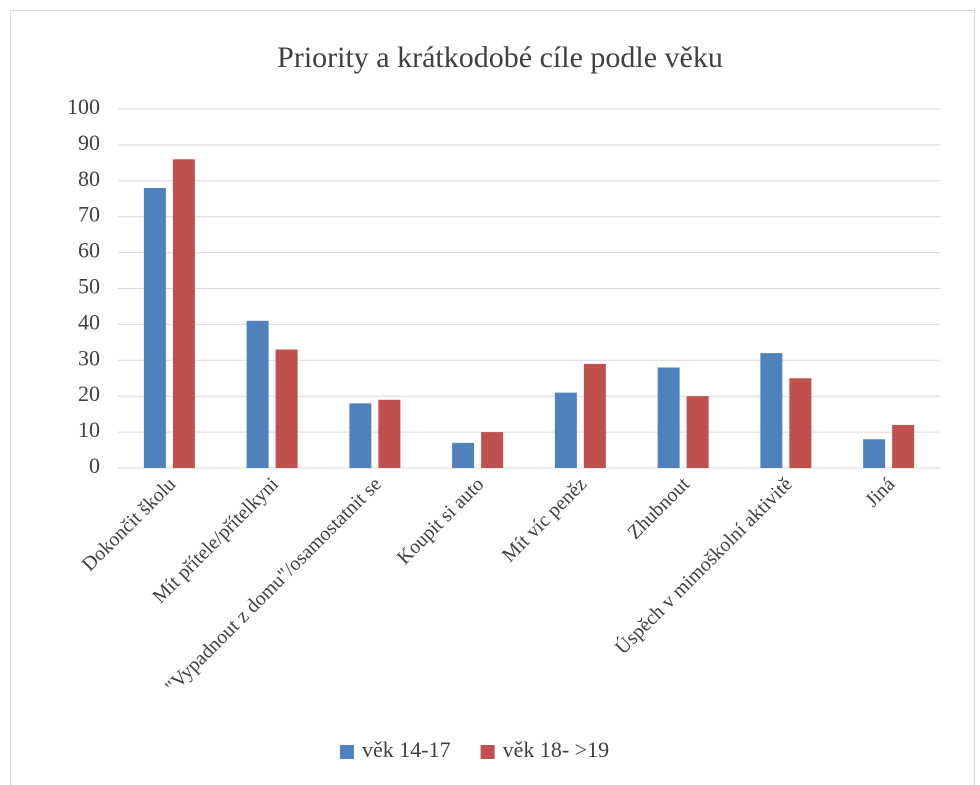 Image resolution: width=980 pixels, height=785 pixels. What do you see at coordinates (83, 106) in the screenshot?
I see `y-tick-label: 100` at bounding box center [83, 106].